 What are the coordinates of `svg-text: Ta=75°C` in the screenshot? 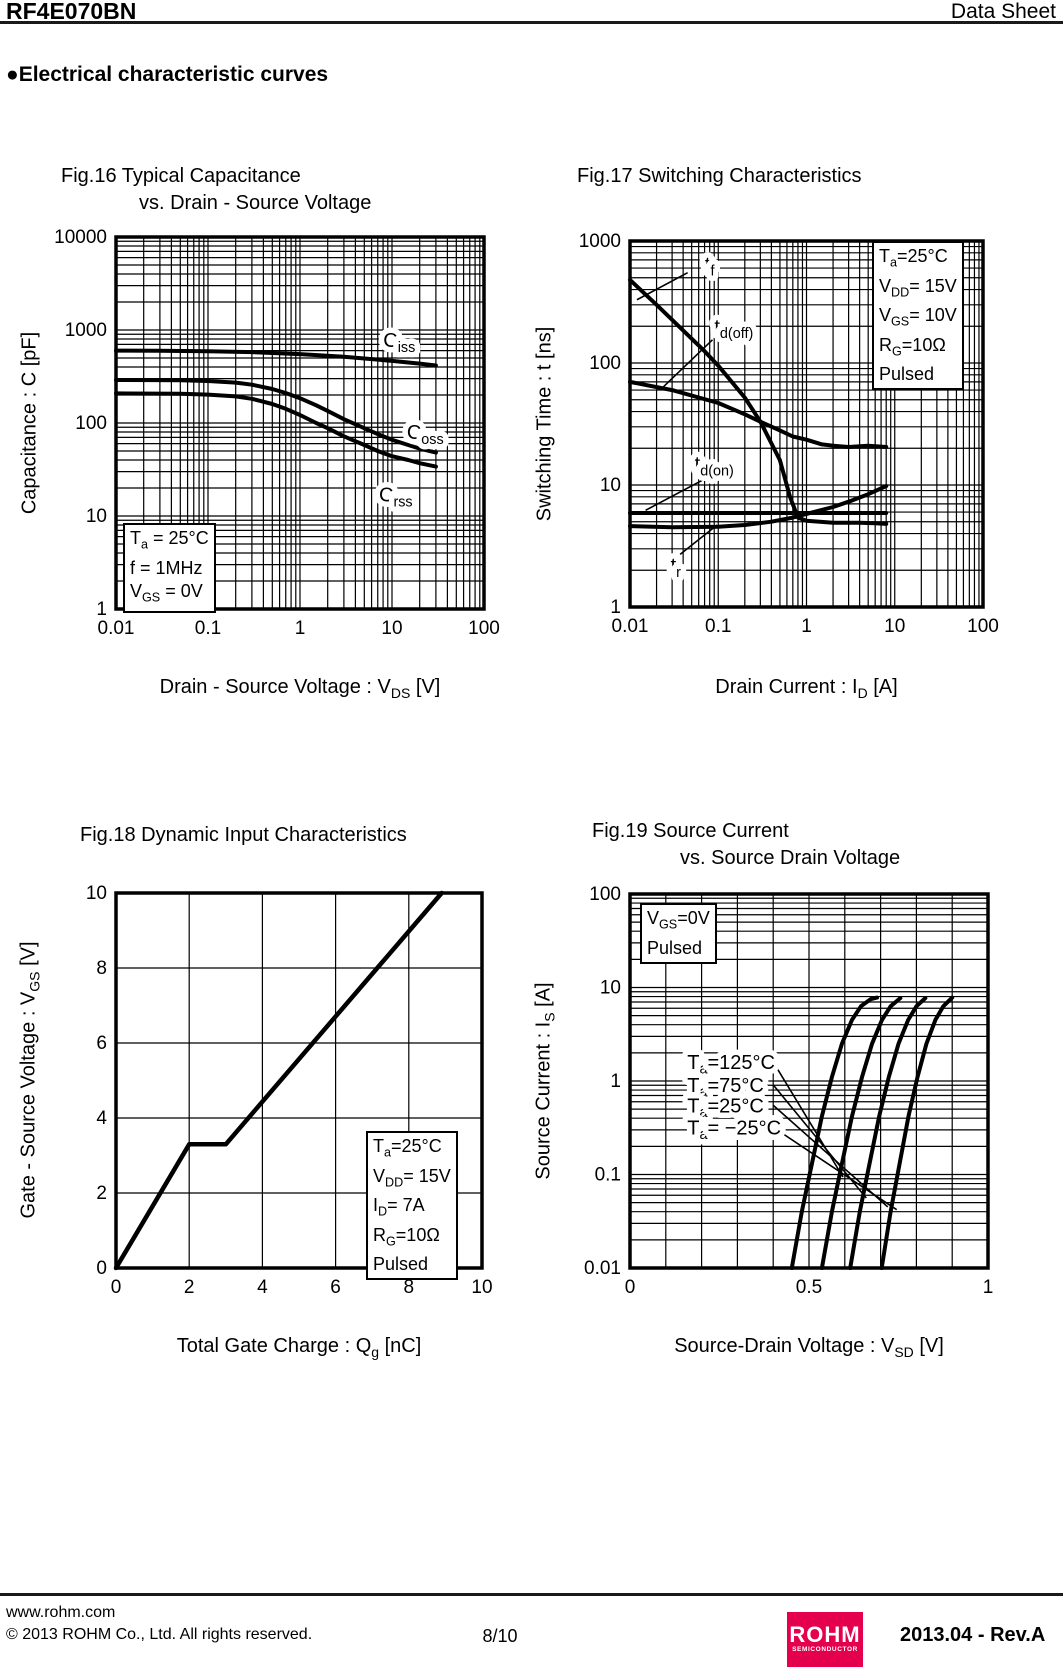 It's located at (725, 1088).